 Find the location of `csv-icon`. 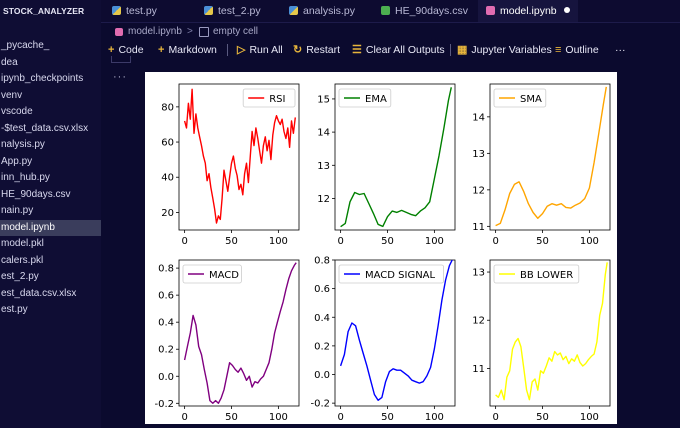

csv-icon is located at coordinates (385, 10).